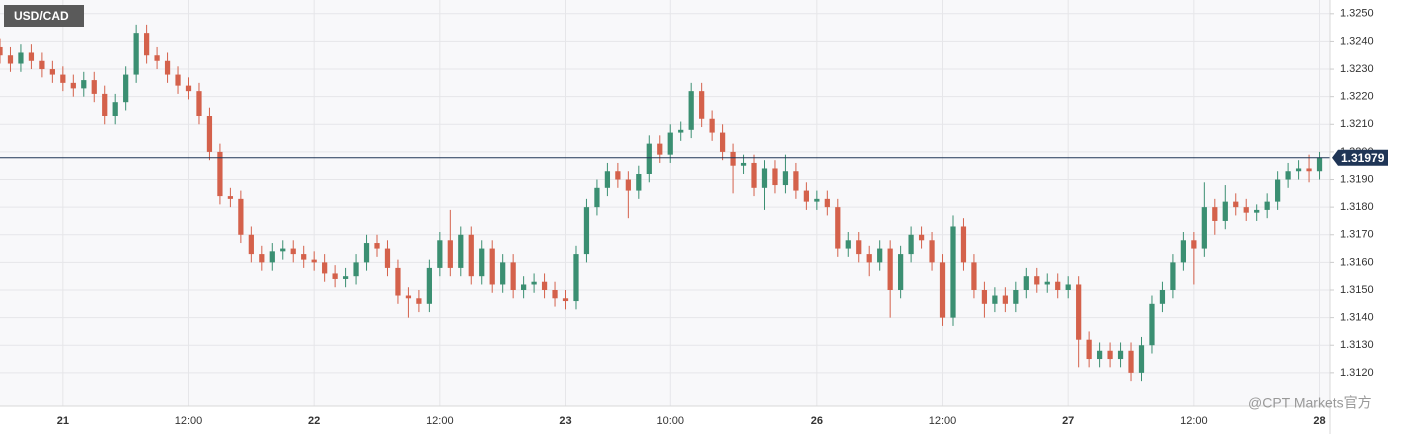 This screenshot has height=439, width=1403. Describe the element at coordinates (1357, 69) in the screenshot. I see `y-tick-label: 1.3230` at that location.